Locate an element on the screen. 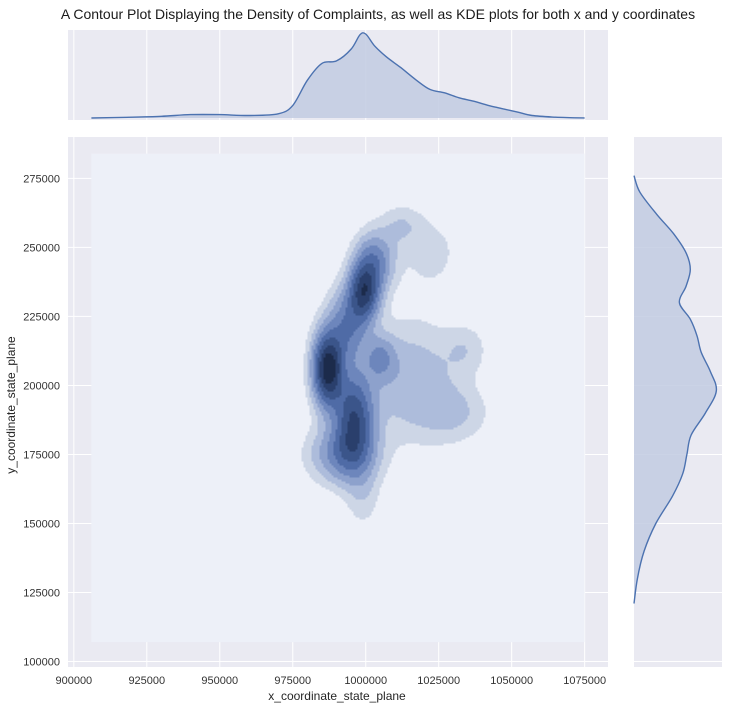  y-tick-label: 175000 is located at coordinates (41, 455).